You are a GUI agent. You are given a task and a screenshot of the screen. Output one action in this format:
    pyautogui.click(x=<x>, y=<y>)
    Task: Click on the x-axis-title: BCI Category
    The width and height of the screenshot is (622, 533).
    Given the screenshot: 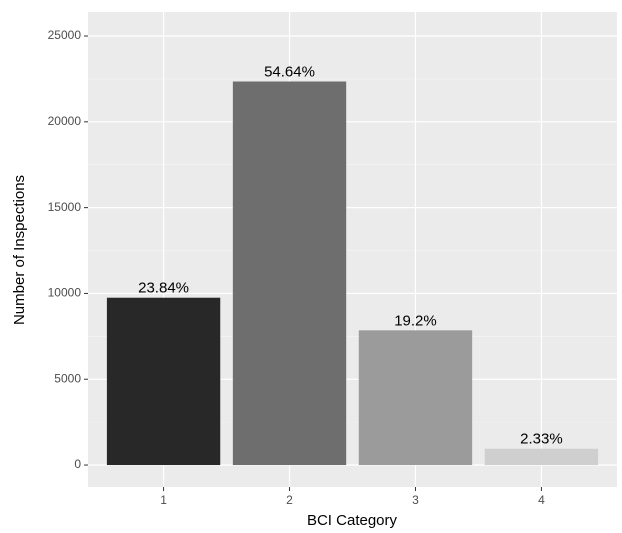 What is the action you would take?
    pyautogui.click(x=352, y=520)
    